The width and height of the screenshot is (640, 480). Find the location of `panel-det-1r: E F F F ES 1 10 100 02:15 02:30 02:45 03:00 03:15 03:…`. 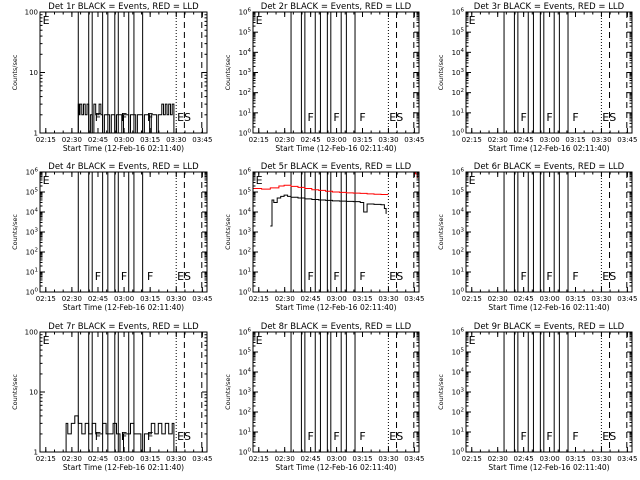

panel-det-1r: E F F F ES 1 10 100 02:15 02:30 02:45 03:00 03:15 03:… is located at coordinates (111, 77).